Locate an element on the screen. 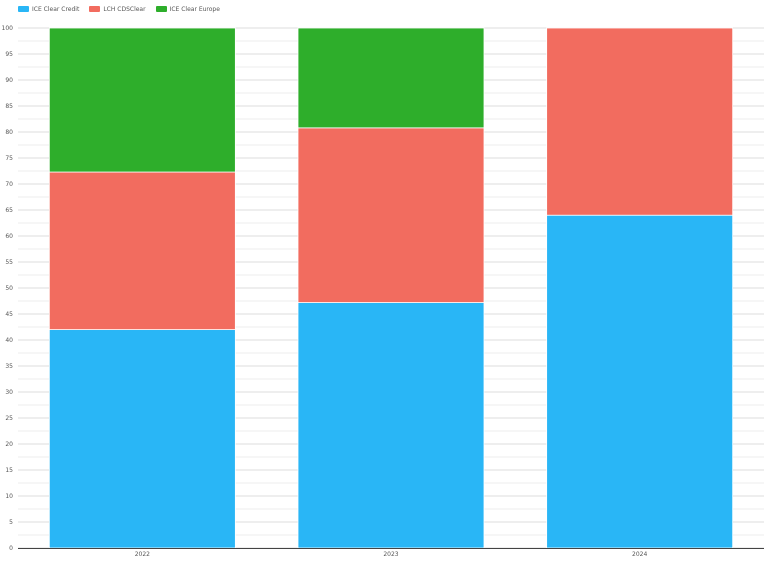 The width and height of the screenshot is (768, 564). bar-segment-ice-clear-credit-2023 is located at coordinates (391, 425).